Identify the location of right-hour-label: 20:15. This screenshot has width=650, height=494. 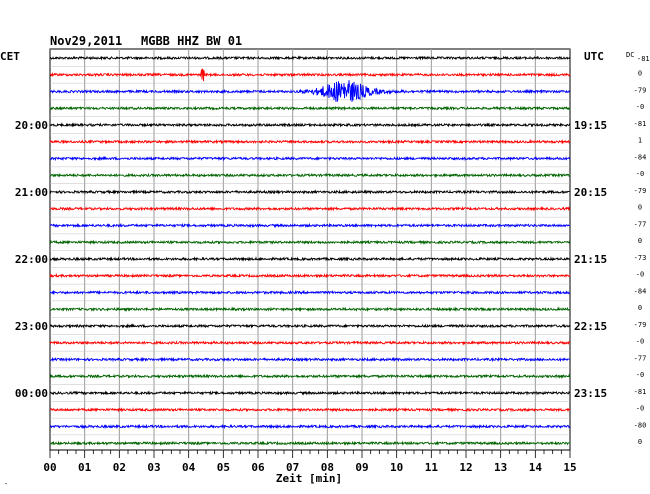
(590, 192).